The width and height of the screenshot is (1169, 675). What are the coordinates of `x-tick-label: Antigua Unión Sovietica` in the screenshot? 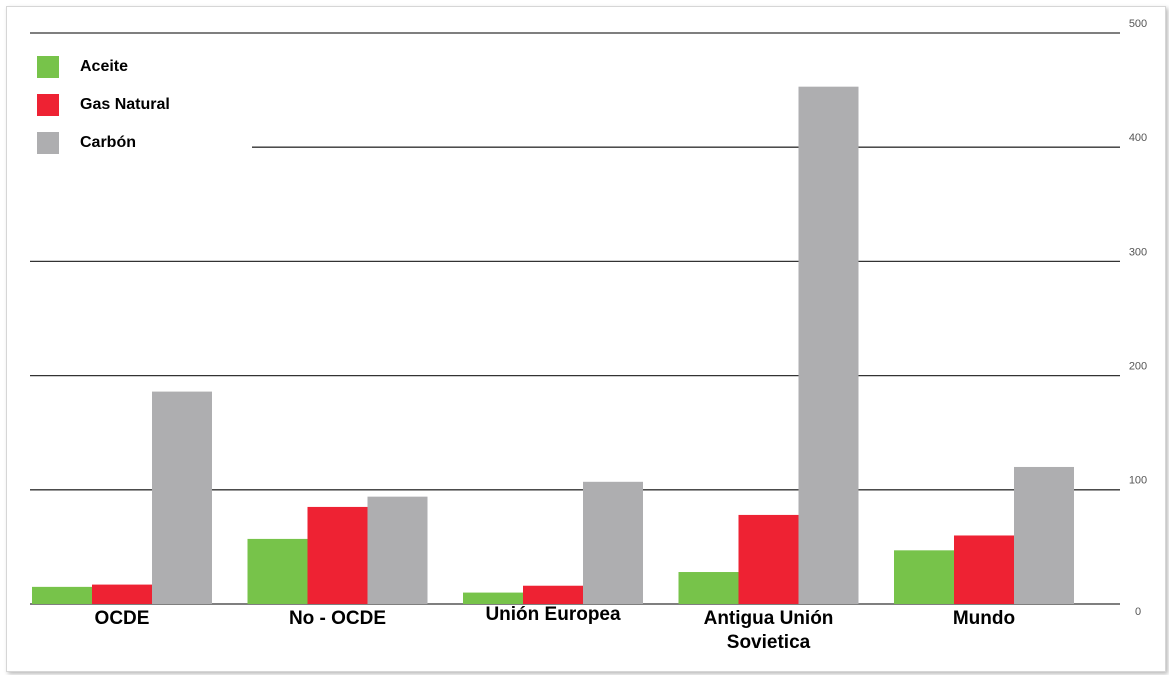 It's located at (768, 630).